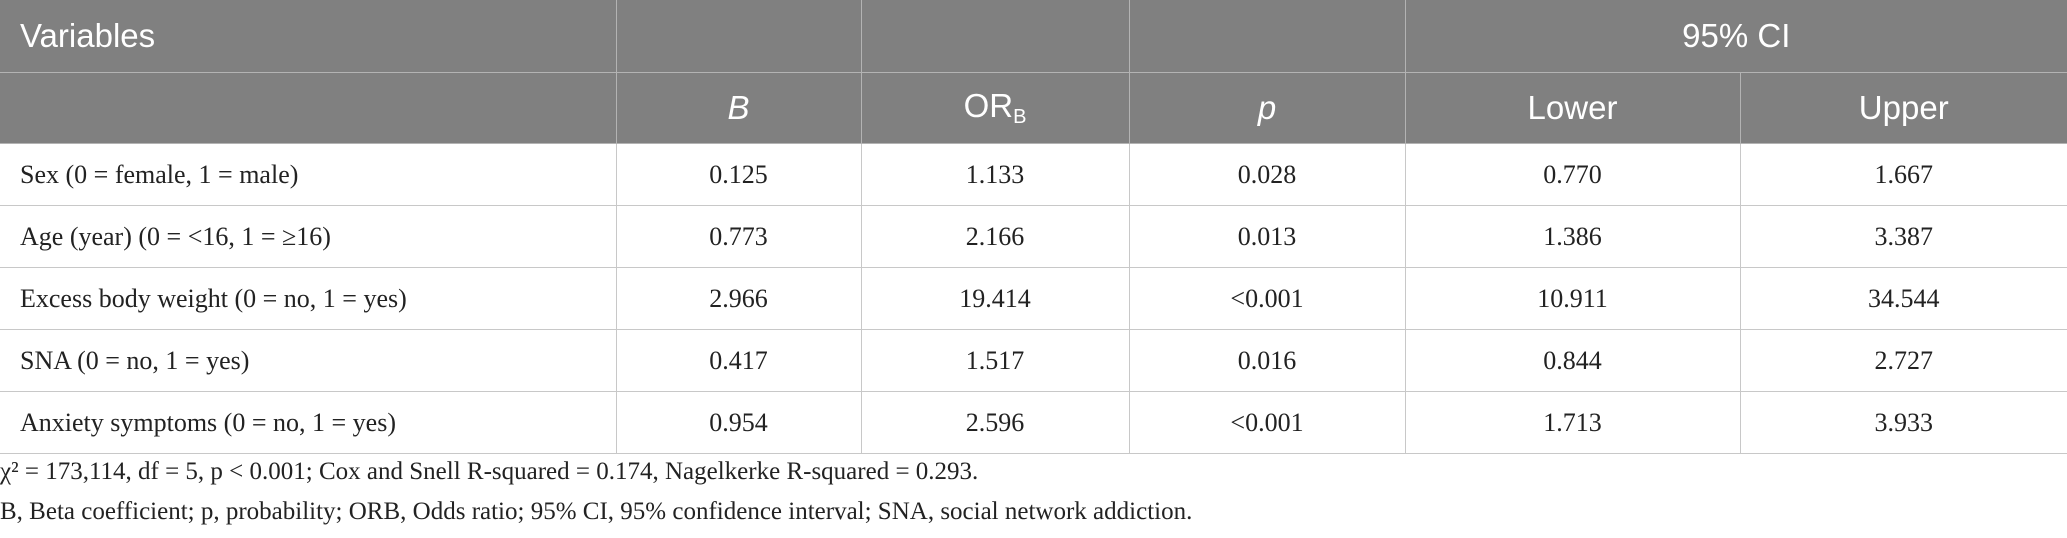 The image size is (2067, 538). Describe the element at coordinates (1573, 360) in the screenshot. I see `cell-lower: 0.844` at that location.